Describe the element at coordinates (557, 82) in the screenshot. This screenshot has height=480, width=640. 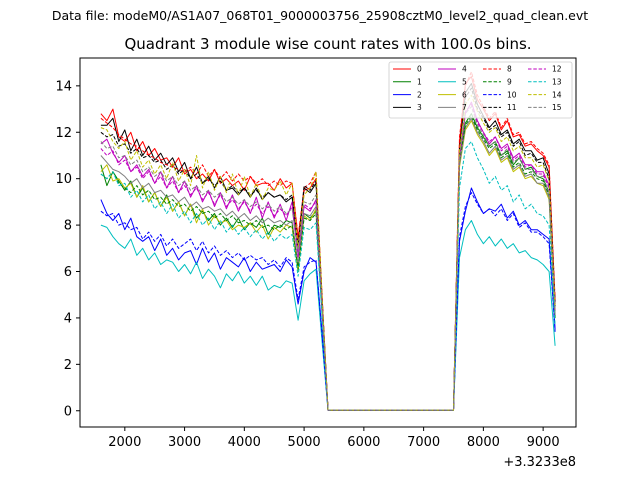
I see `legend-label-13: 13` at that location.